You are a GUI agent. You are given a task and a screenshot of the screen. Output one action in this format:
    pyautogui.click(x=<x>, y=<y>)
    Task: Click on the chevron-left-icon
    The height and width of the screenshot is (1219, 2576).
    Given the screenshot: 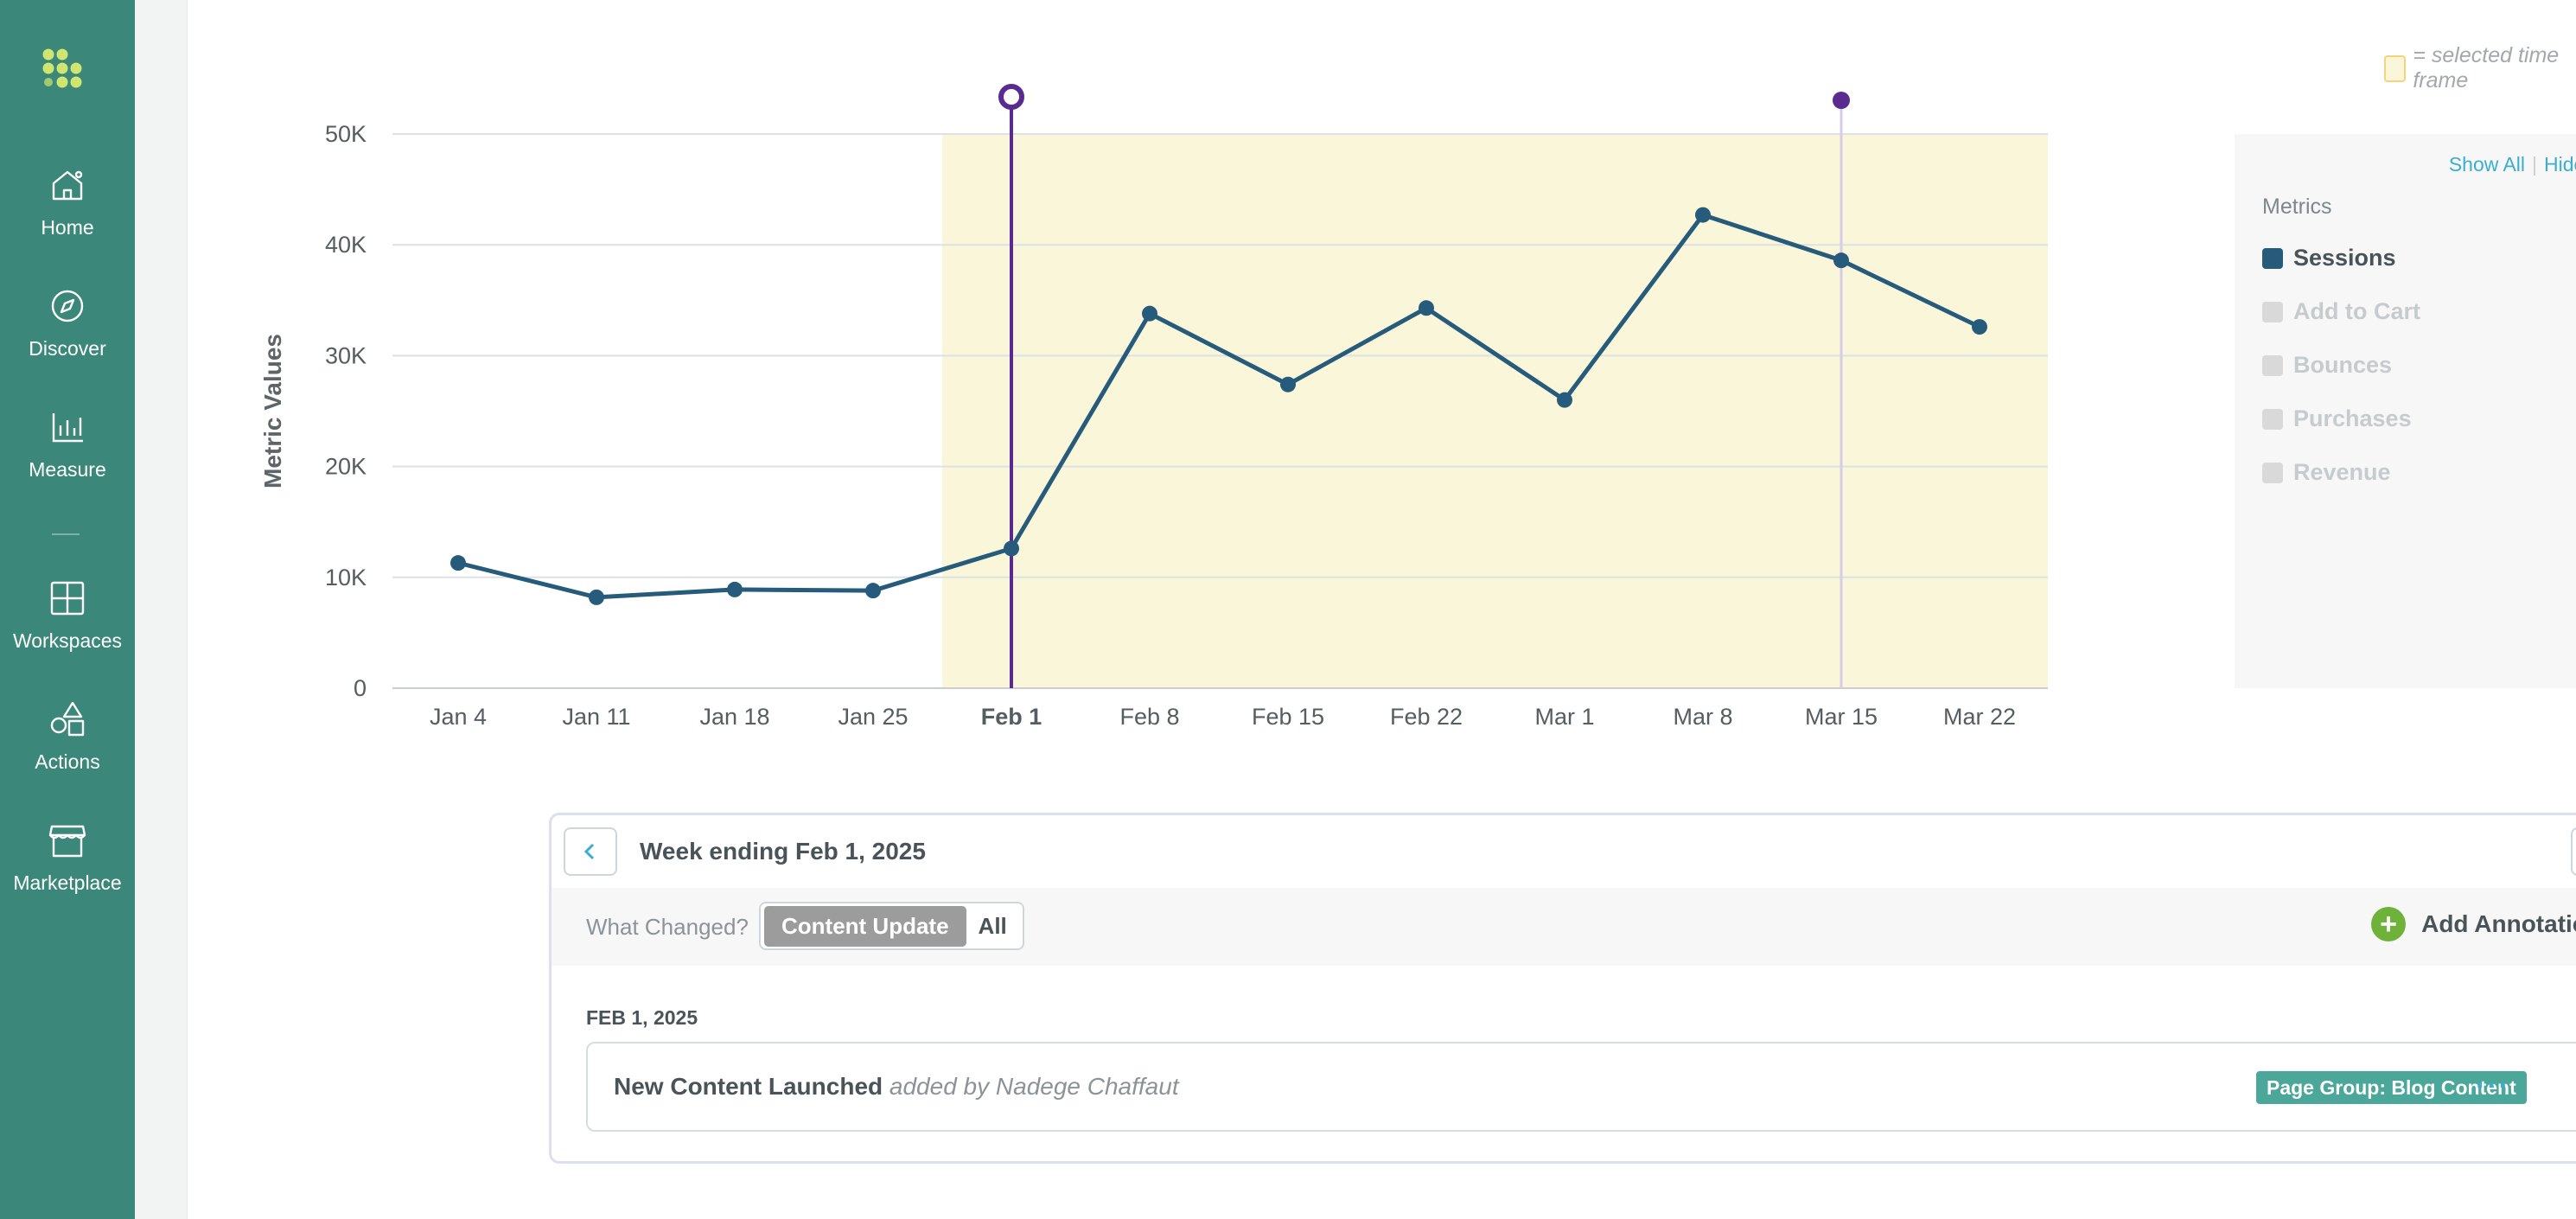 What is the action you would take?
    pyautogui.click(x=589, y=851)
    